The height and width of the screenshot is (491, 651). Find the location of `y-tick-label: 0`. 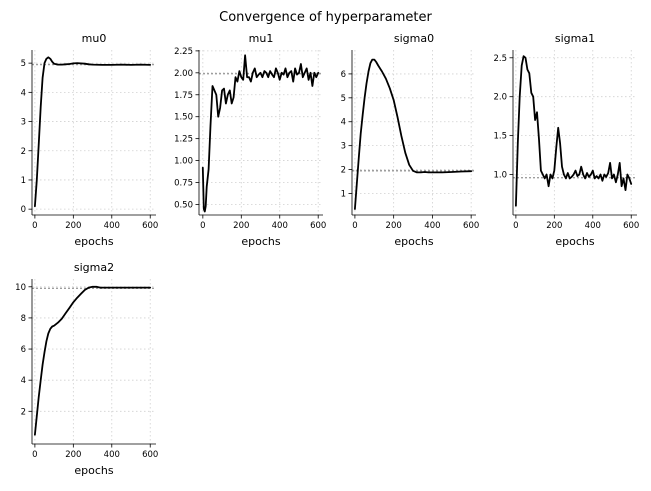

y-tick-label: 0 is located at coordinates (23, 210).